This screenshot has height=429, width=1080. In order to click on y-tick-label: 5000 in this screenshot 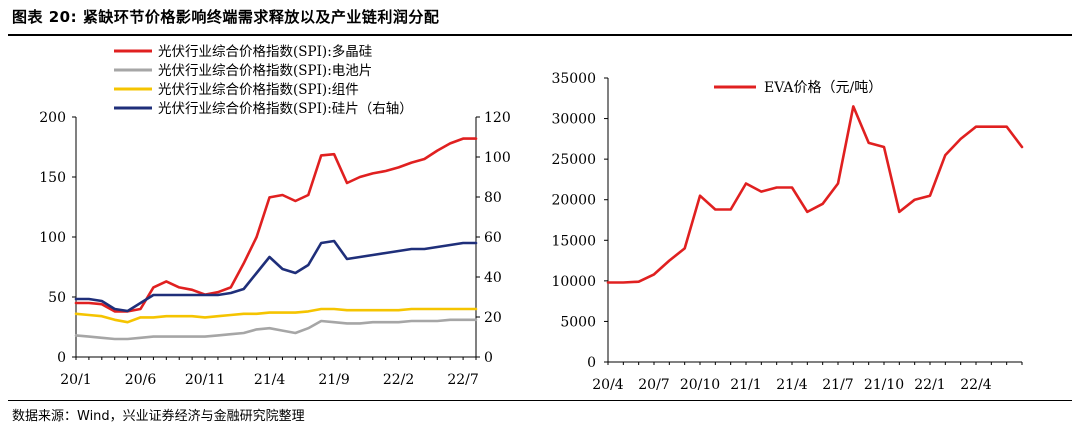, I will do `click(578, 322)`.